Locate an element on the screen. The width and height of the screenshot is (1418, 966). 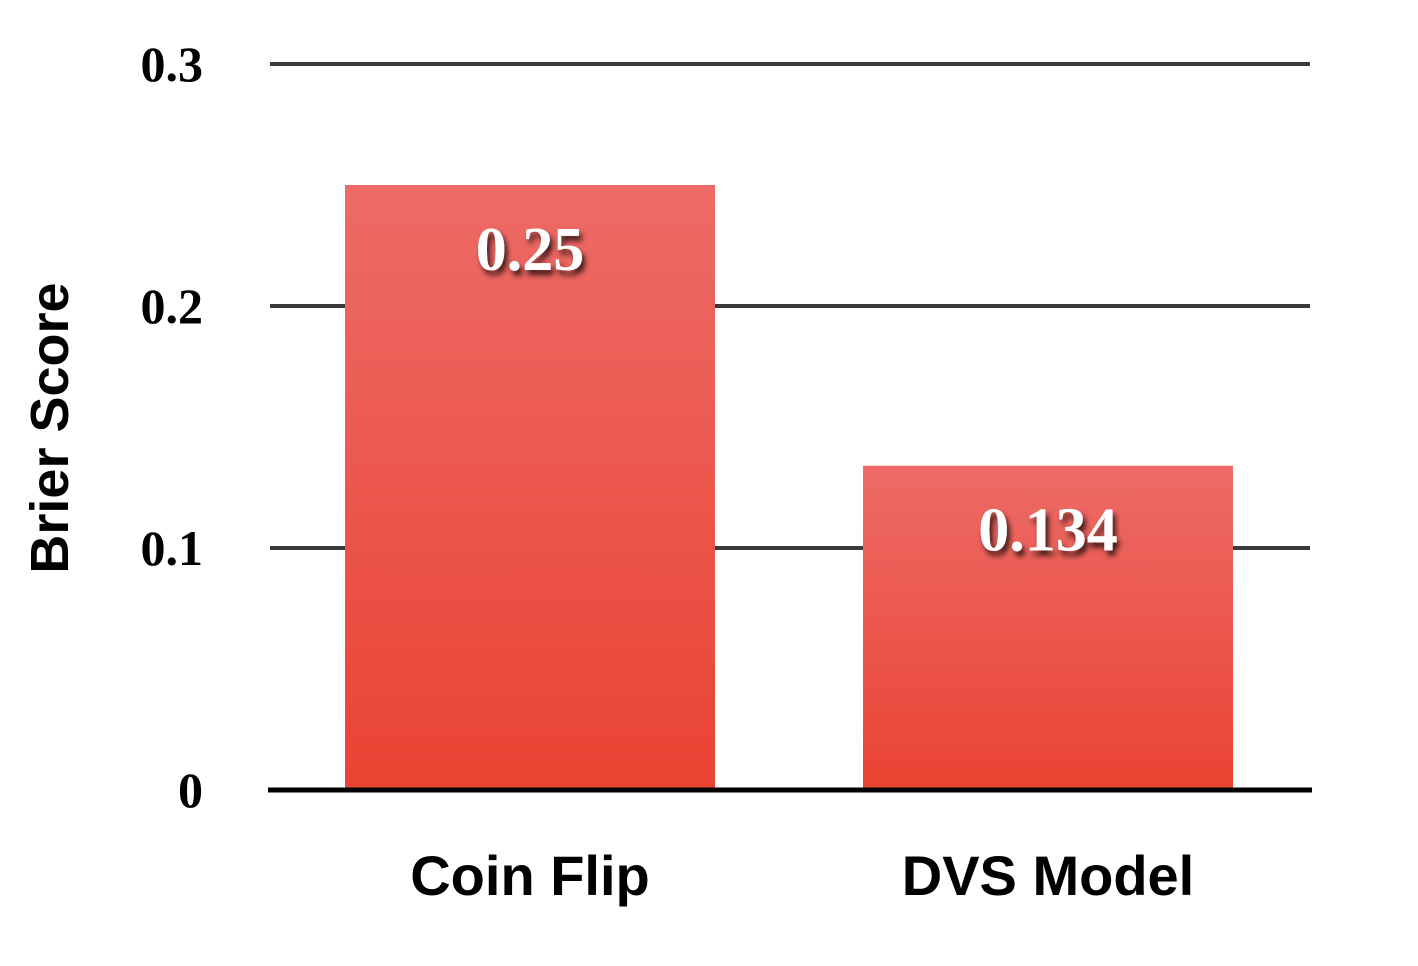
y-axis-label: Brier Score is located at coordinates (50, 427).